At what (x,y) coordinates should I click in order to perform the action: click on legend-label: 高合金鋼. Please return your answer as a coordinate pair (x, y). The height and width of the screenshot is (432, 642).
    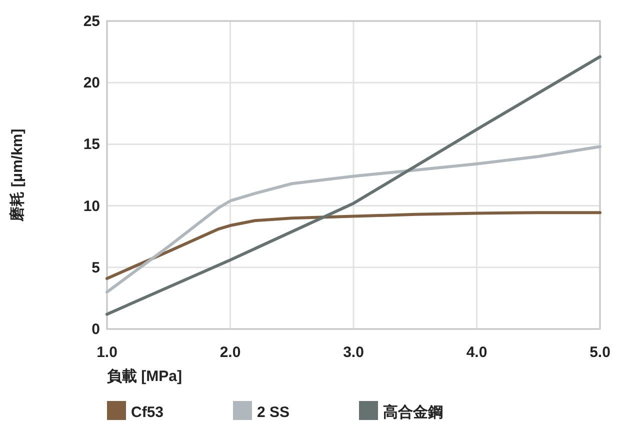
    Looking at the image, I should click on (413, 412).